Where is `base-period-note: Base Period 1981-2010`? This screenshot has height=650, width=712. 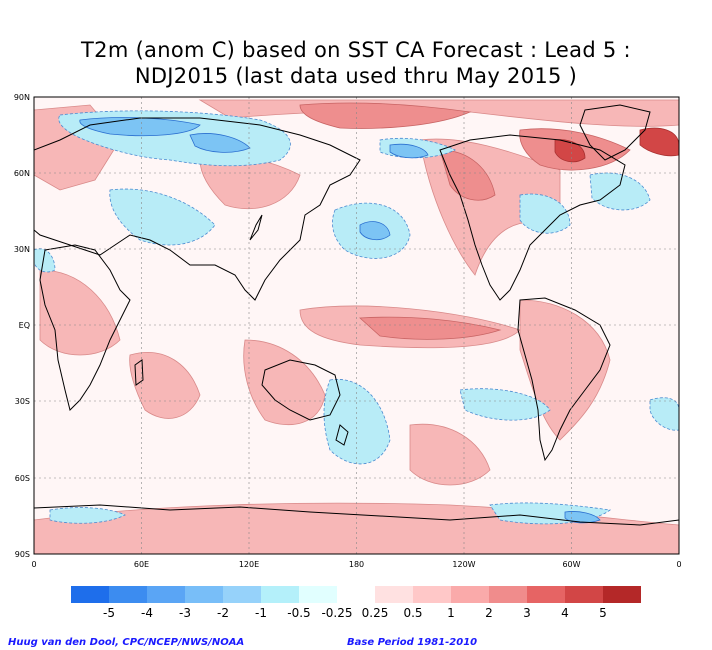 base-period-note: Base Period 1981-2010 is located at coordinates (412, 642).